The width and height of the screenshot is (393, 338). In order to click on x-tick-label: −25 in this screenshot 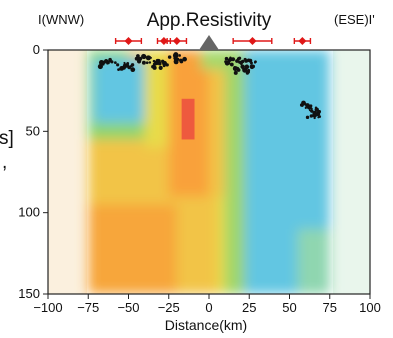, I will do `click(169, 307)`.